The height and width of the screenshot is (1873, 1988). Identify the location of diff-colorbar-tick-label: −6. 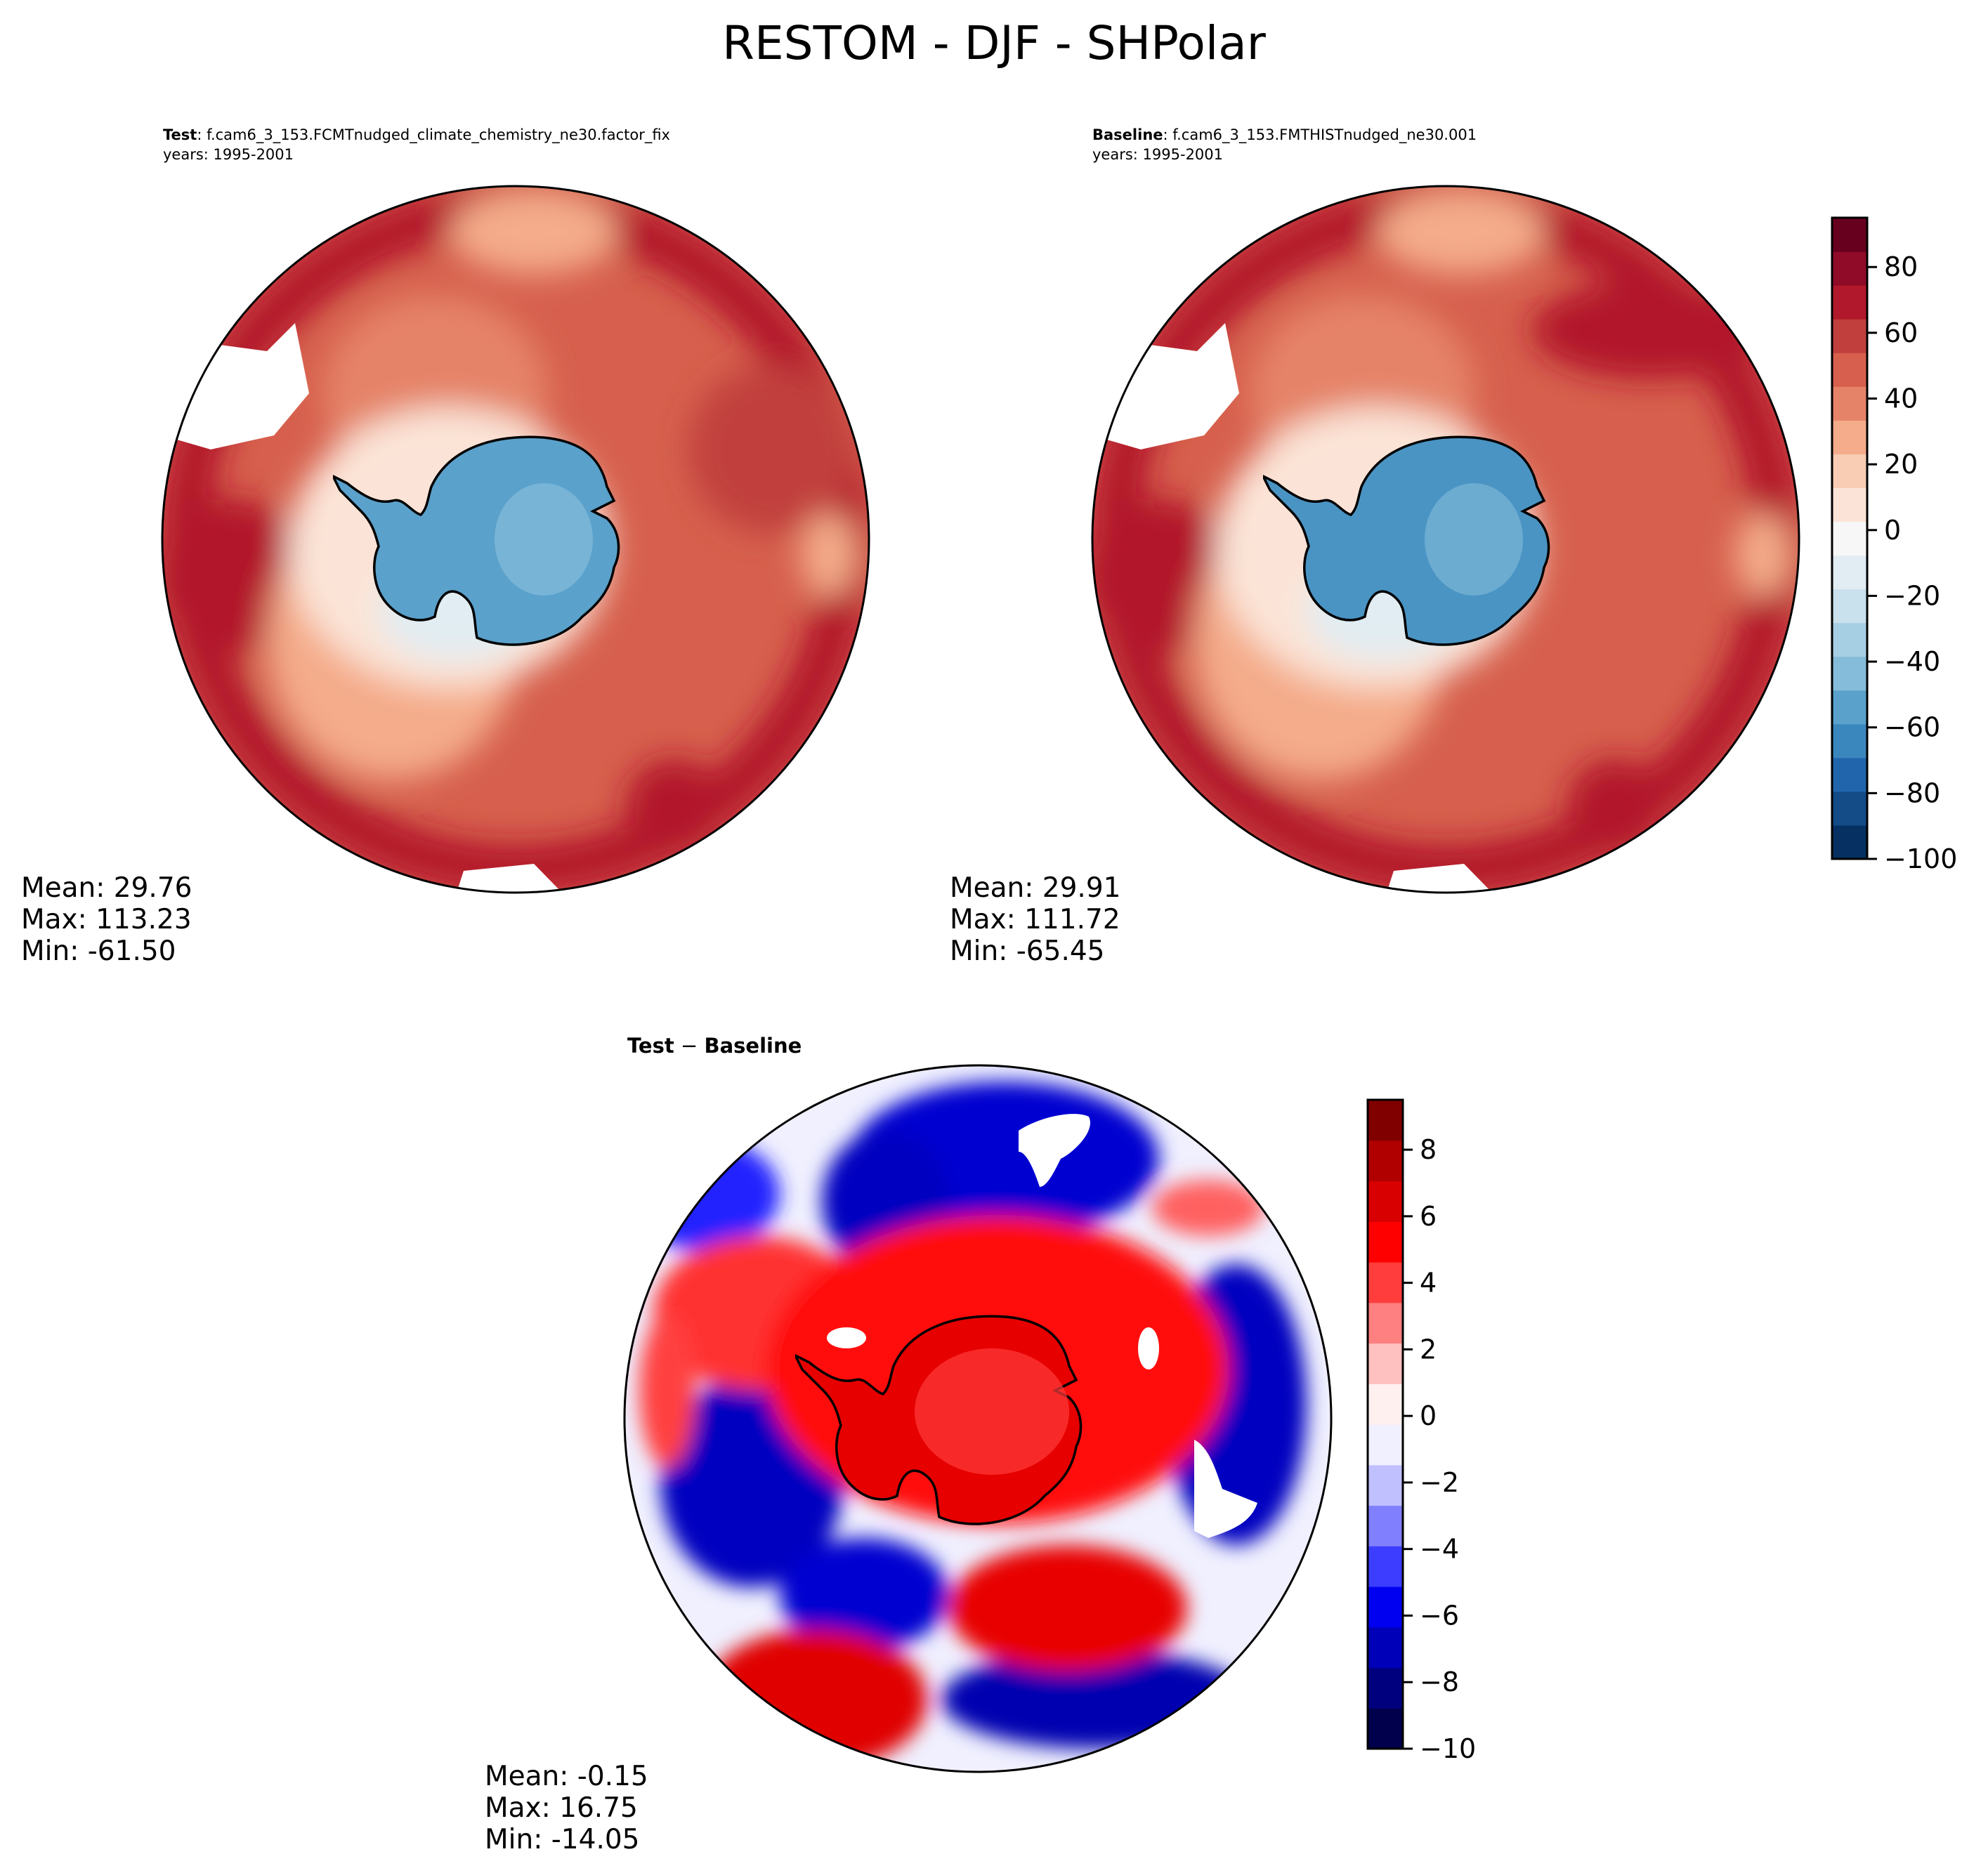
(1440, 1615).